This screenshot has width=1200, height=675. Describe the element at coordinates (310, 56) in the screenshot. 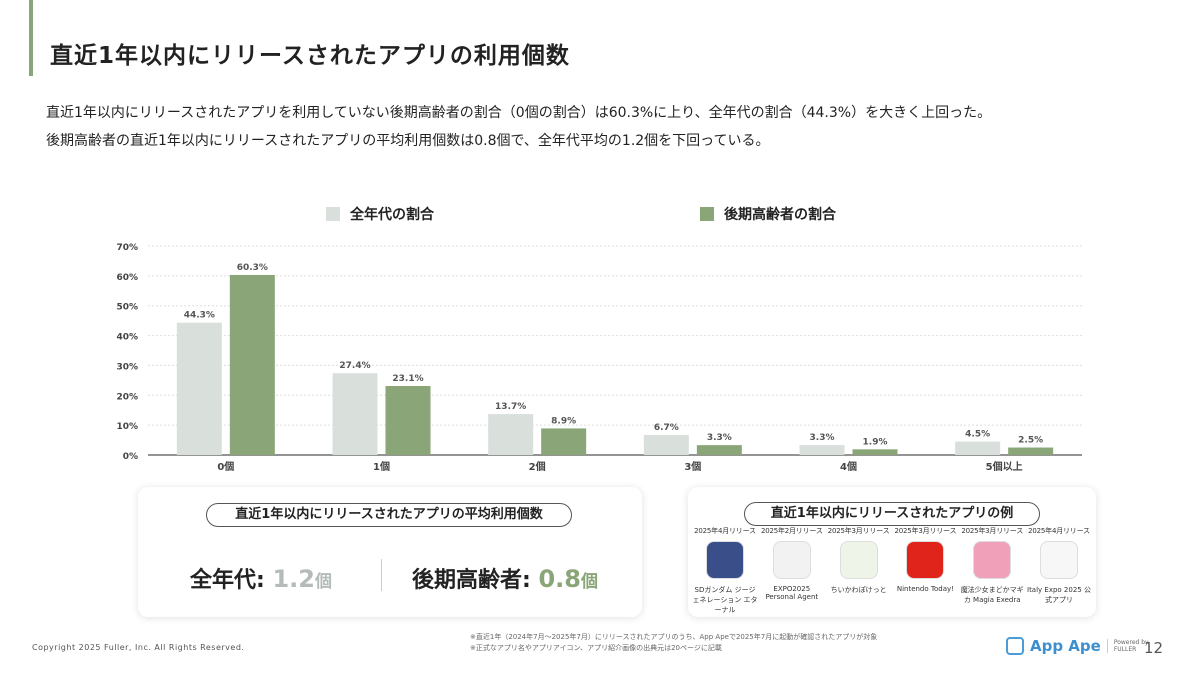

I see `page-title: 直近1年以内にリリースされたアプリの利用個数` at that location.